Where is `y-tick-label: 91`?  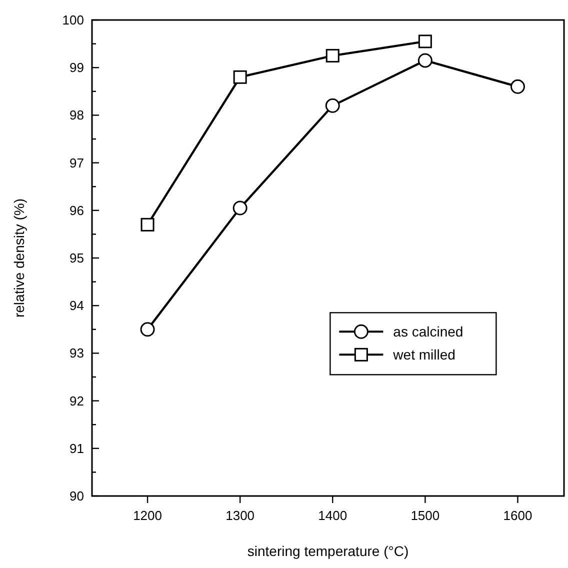 y-tick-label: 91 is located at coordinates (77, 448).